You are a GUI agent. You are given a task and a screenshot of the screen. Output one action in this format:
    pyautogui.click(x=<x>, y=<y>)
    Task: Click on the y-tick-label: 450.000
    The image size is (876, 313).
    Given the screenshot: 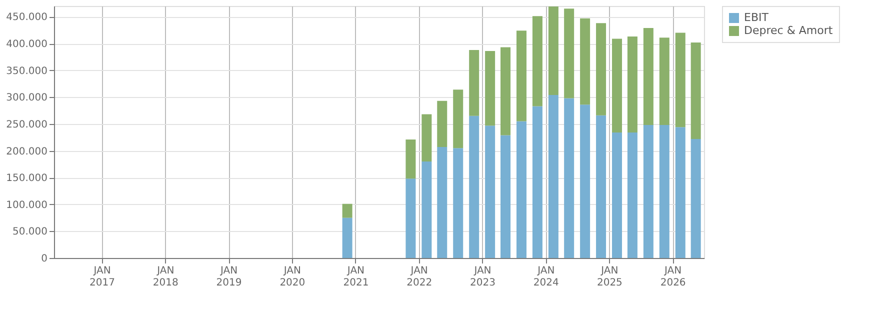 What is the action you would take?
    pyautogui.click(x=27, y=18)
    